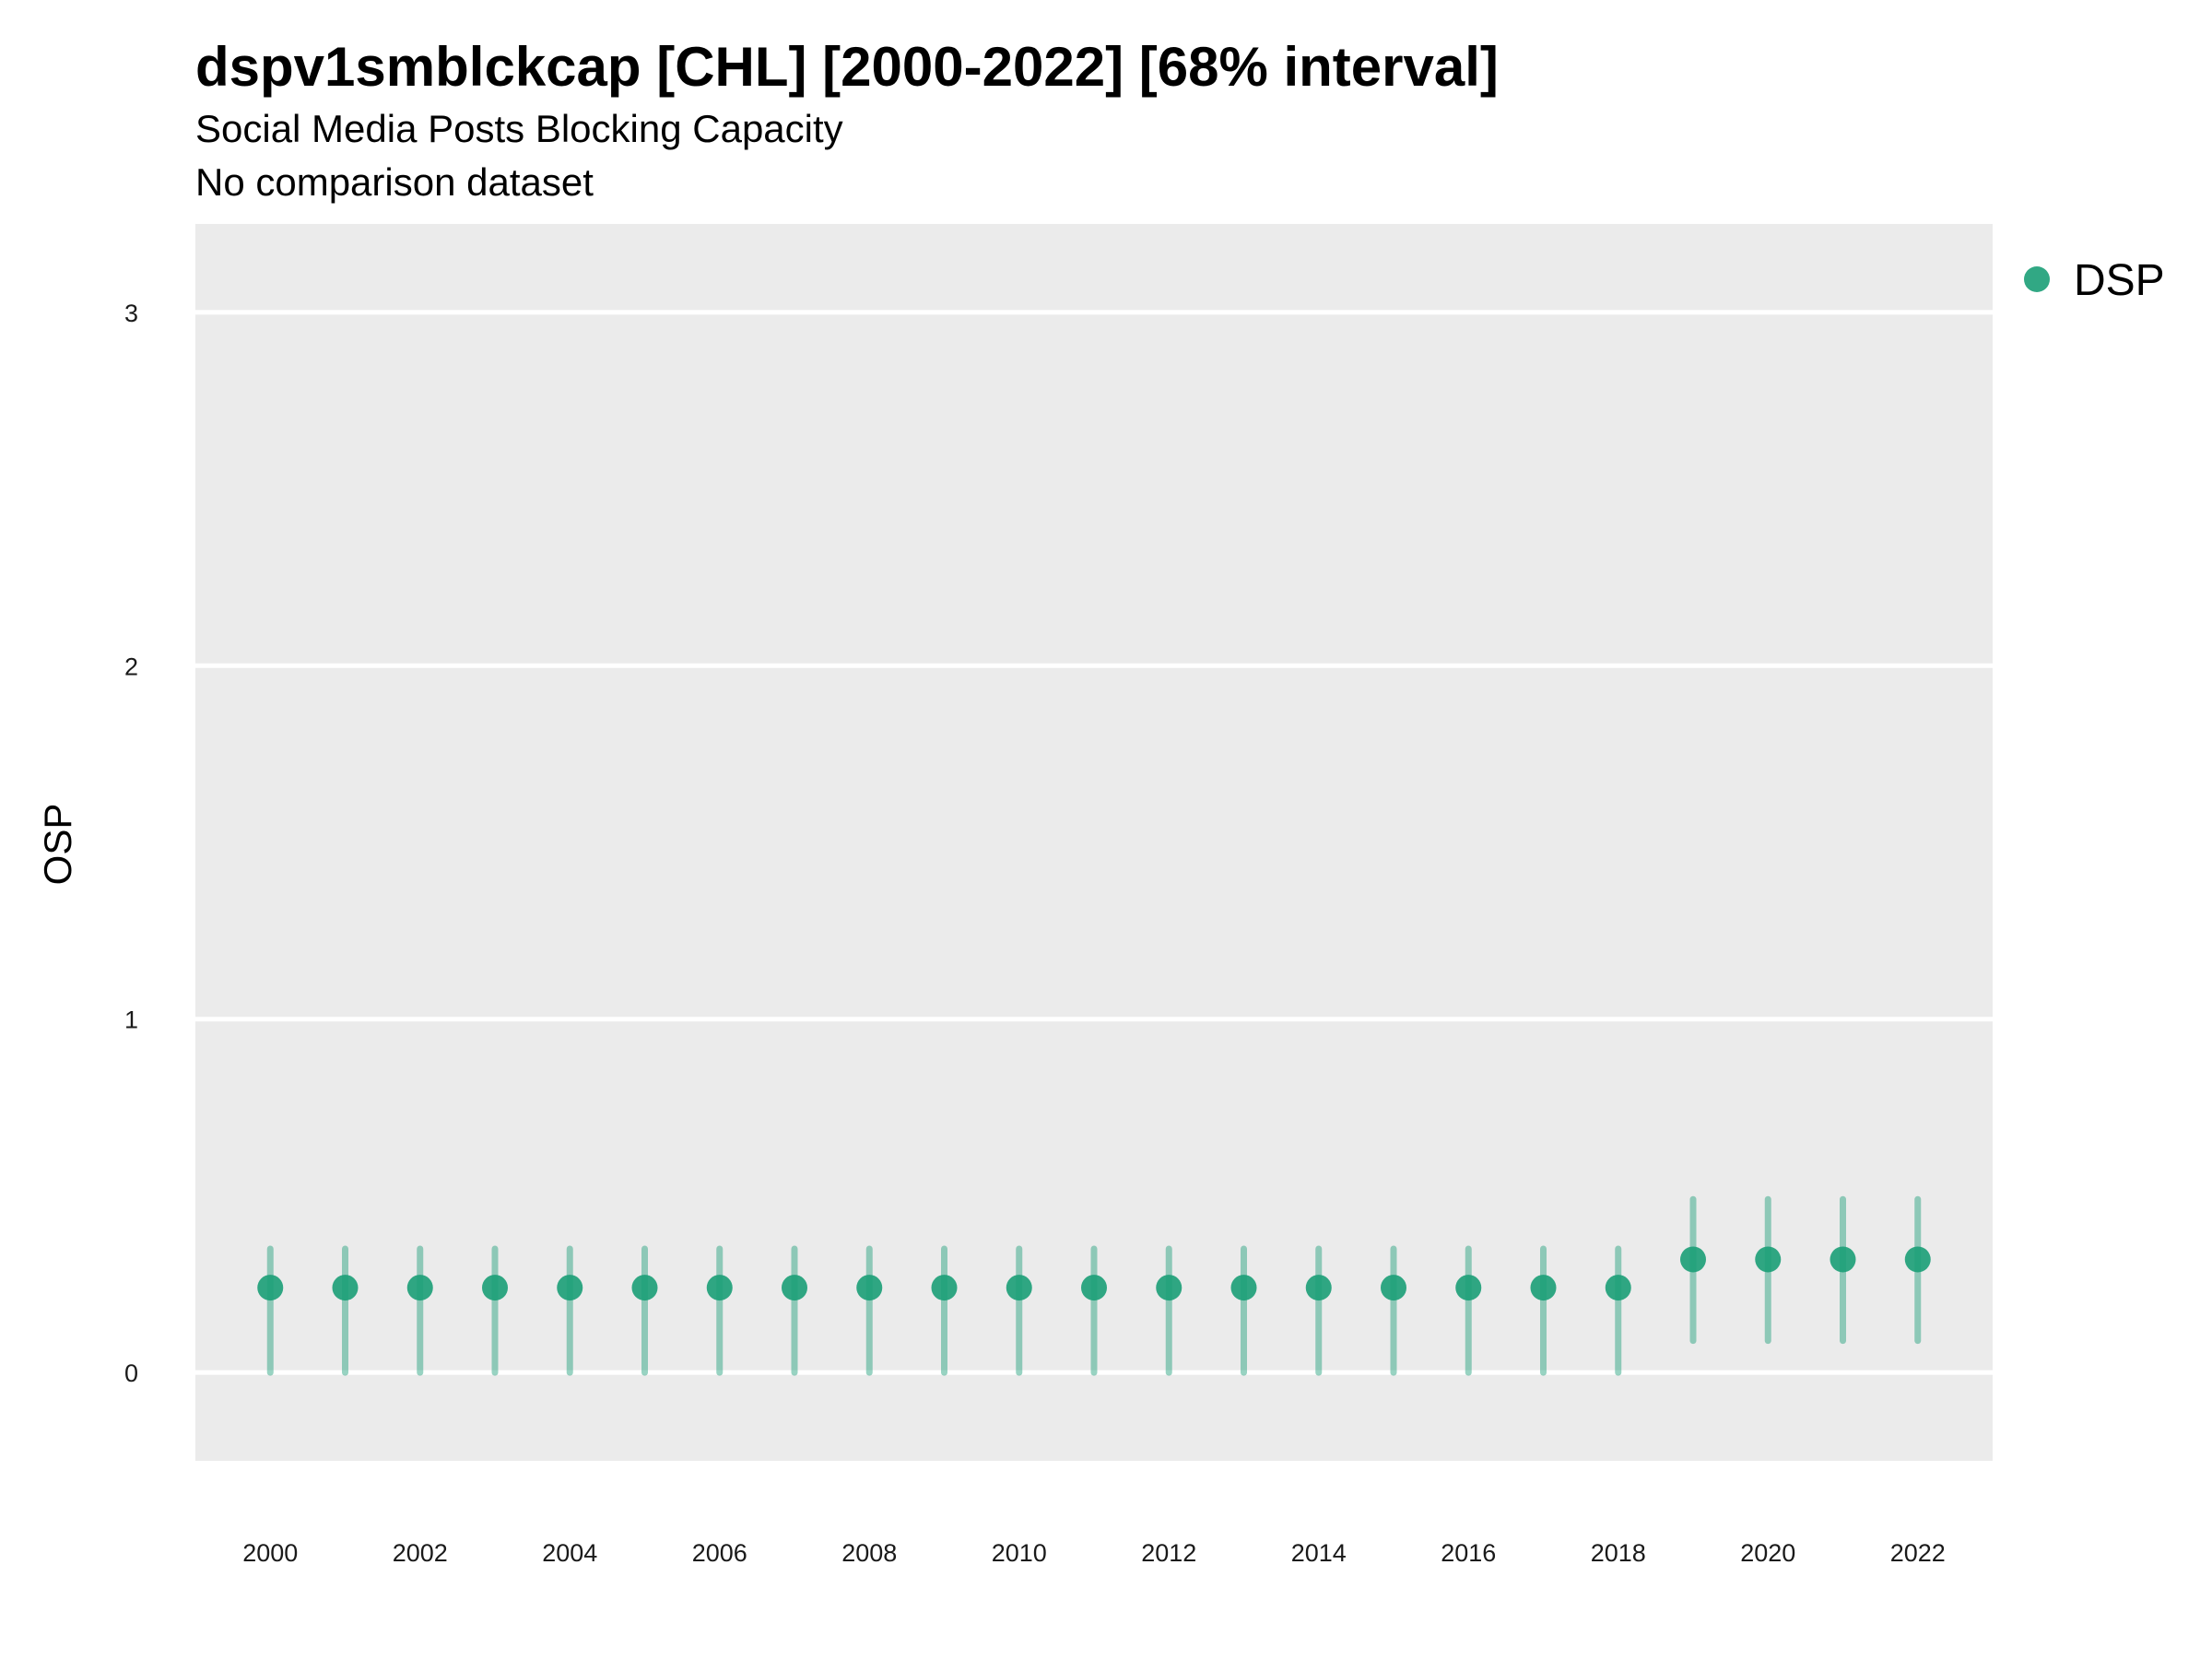 This screenshot has width=2212, height=1659. What do you see at coordinates (569, 1553) in the screenshot?
I see `x-tick-label: 2004` at bounding box center [569, 1553].